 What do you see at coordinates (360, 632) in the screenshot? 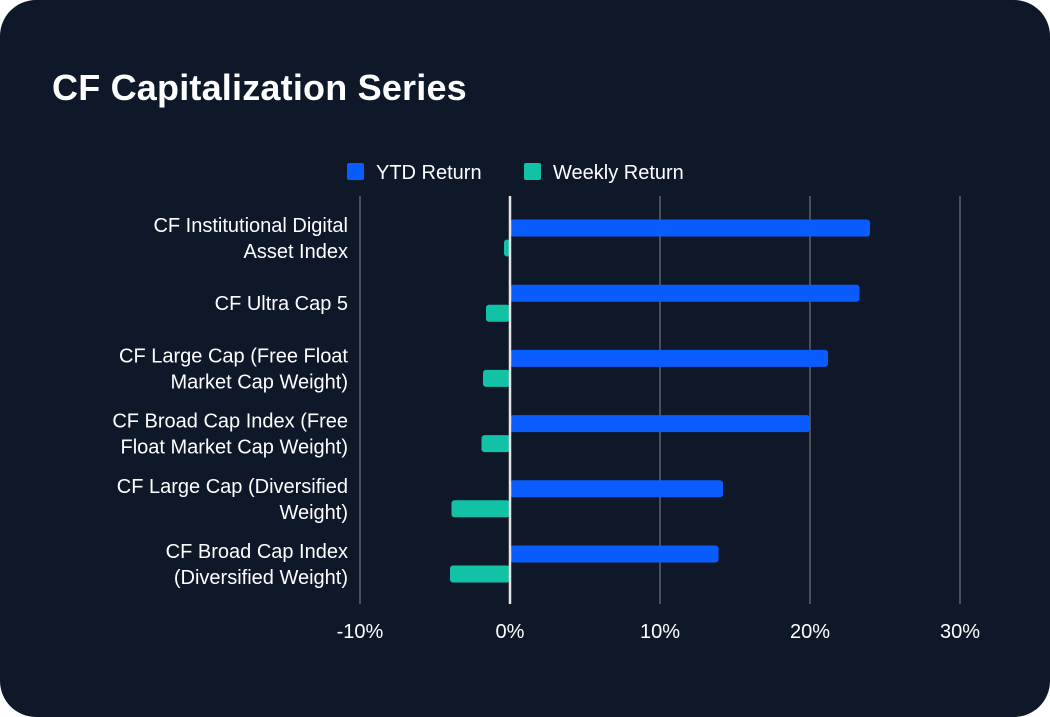
I see `x-tick-label: -10%` at bounding box center [360, 632].